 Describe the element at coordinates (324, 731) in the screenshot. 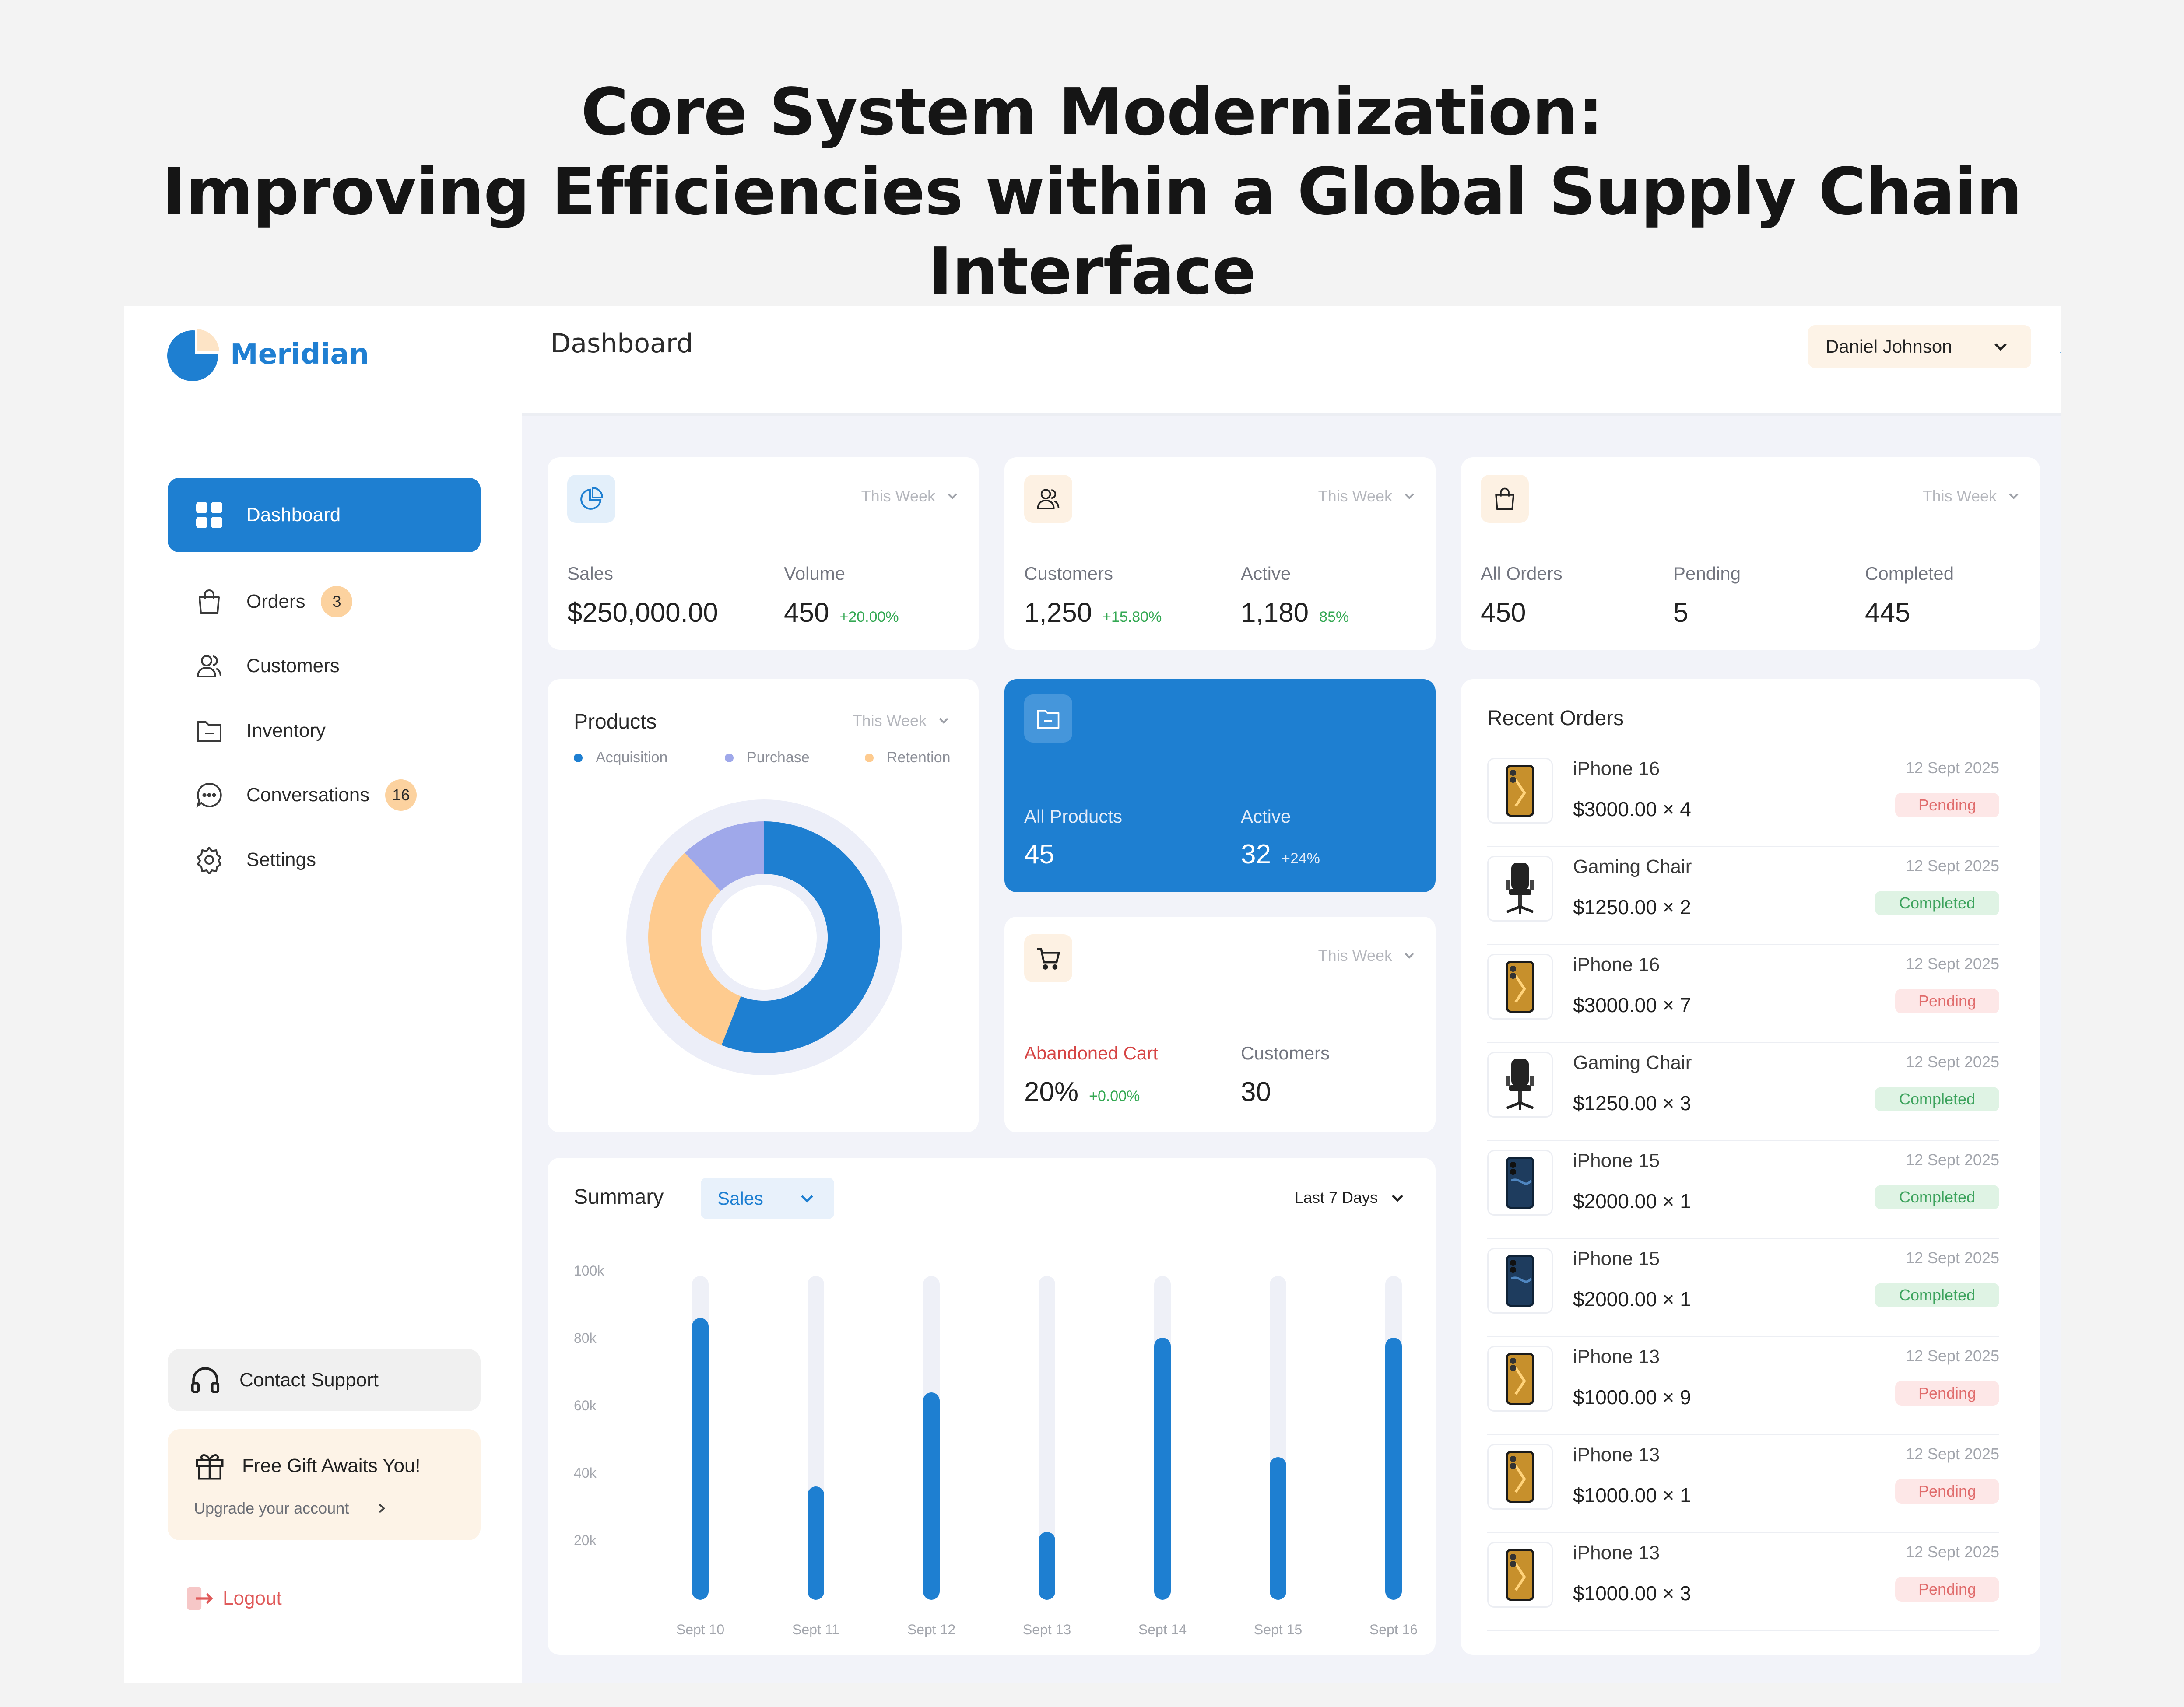

I see `sidebar-item-inventory: Inventory` at that location.